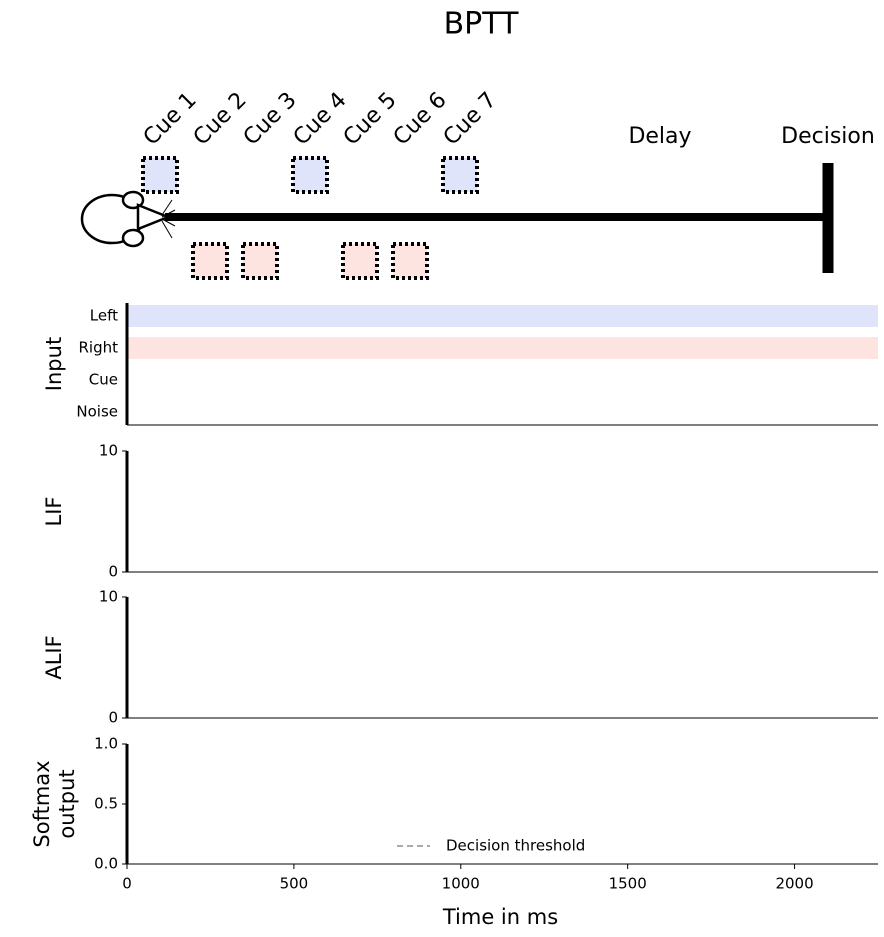  I want to click on cue-label: Cue 4, so click(320, 119).